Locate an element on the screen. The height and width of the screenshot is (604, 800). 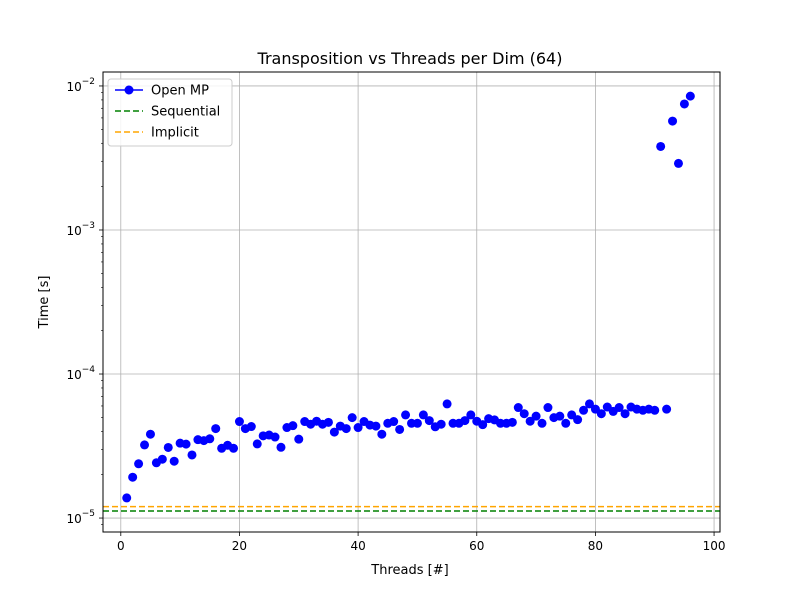
legend: Open MP Sequential Implicit is located at coordinates (170, 112).